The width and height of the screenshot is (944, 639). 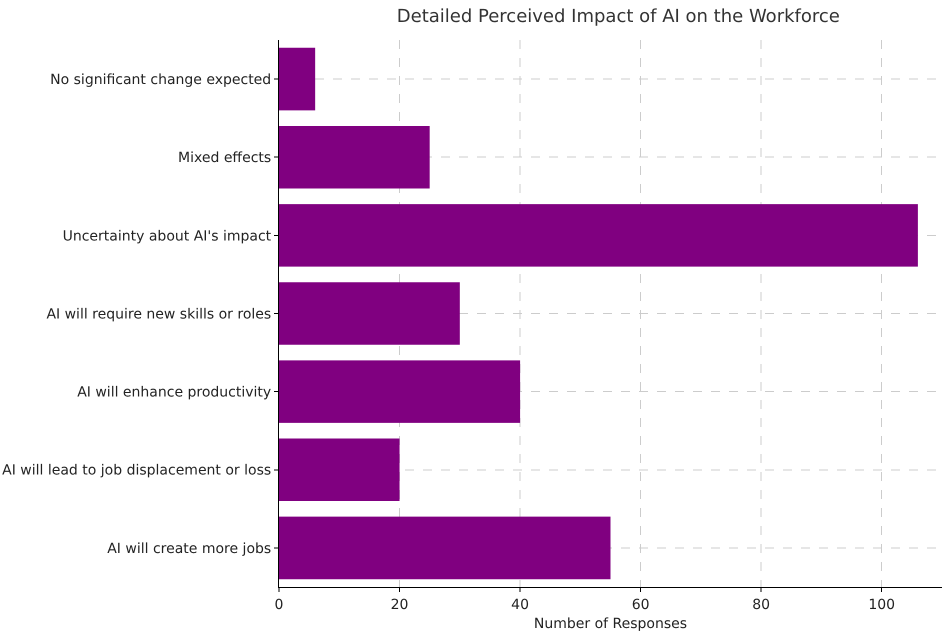 I want to click on y-tick-label: AI will enhance productivity, so click(x=174, y=392).